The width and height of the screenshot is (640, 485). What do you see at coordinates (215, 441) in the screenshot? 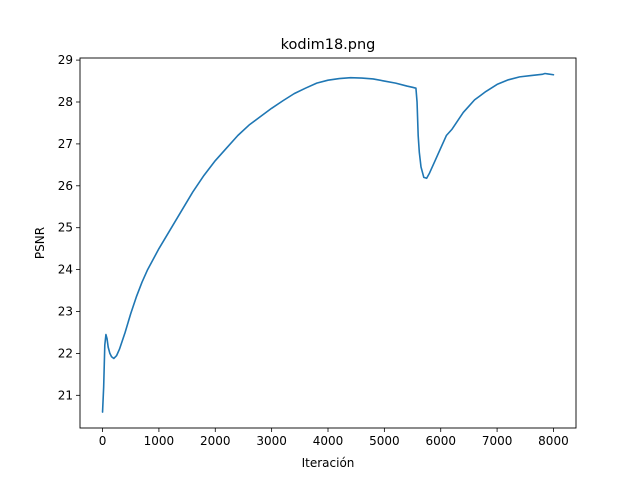
I see `x-tick-label: 2000` at bounding box center [215, 441].